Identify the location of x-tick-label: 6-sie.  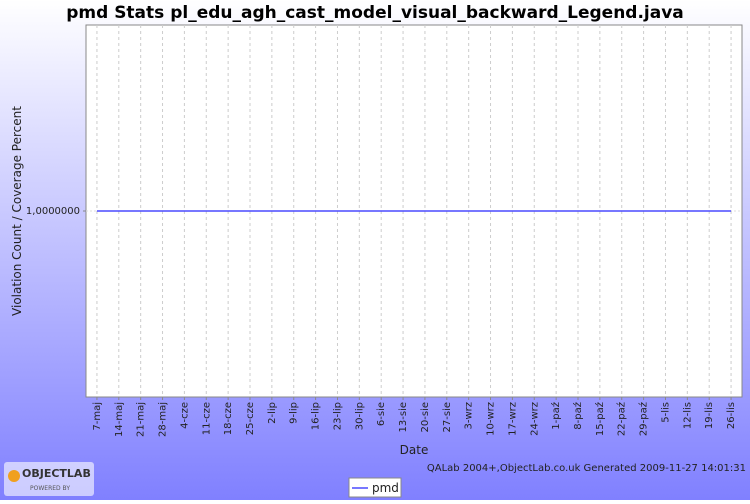
(381, 414).